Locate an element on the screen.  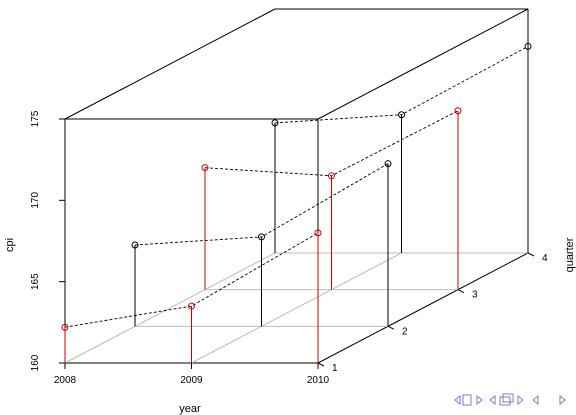
x-tick-label: 2009 is located at coordinates (191, 380).